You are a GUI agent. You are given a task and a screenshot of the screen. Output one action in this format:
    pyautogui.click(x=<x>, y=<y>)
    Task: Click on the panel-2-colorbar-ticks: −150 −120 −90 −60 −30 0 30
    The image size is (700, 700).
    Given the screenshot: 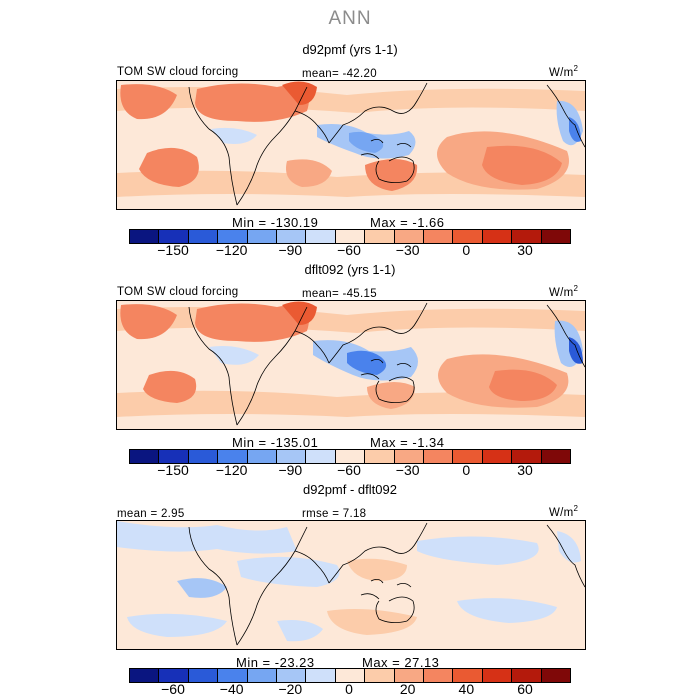 What is the action you would take?
    pyautogui.click(x=349, y=471)
    